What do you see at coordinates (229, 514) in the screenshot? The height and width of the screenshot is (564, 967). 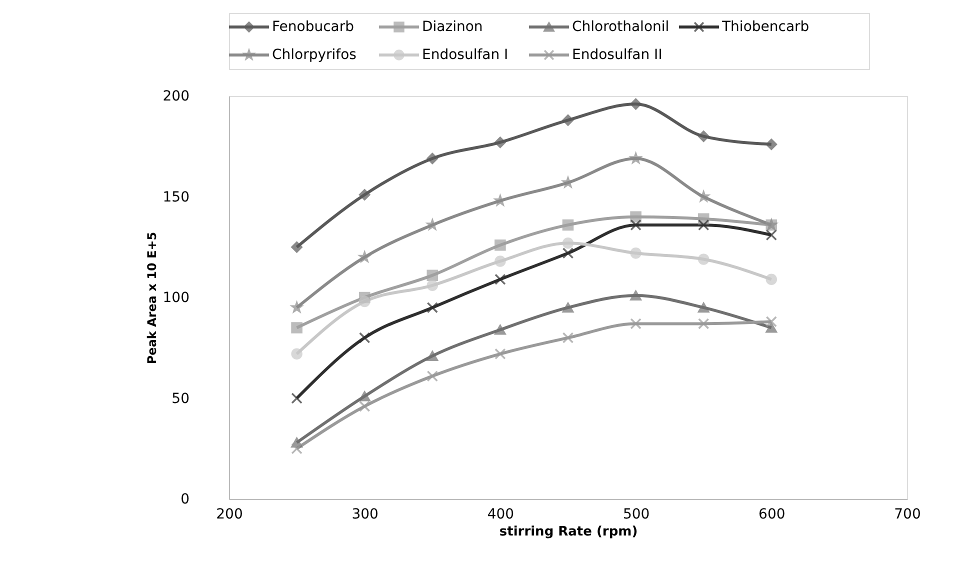 I see `x-tick-label: 200` at bounding box center [229, 514].